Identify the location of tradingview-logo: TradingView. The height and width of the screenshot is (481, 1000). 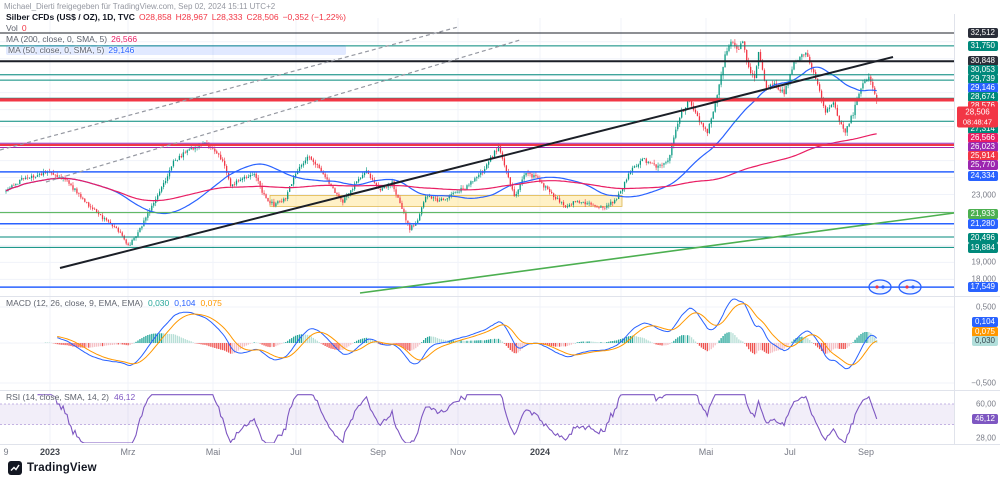
(52, 468).